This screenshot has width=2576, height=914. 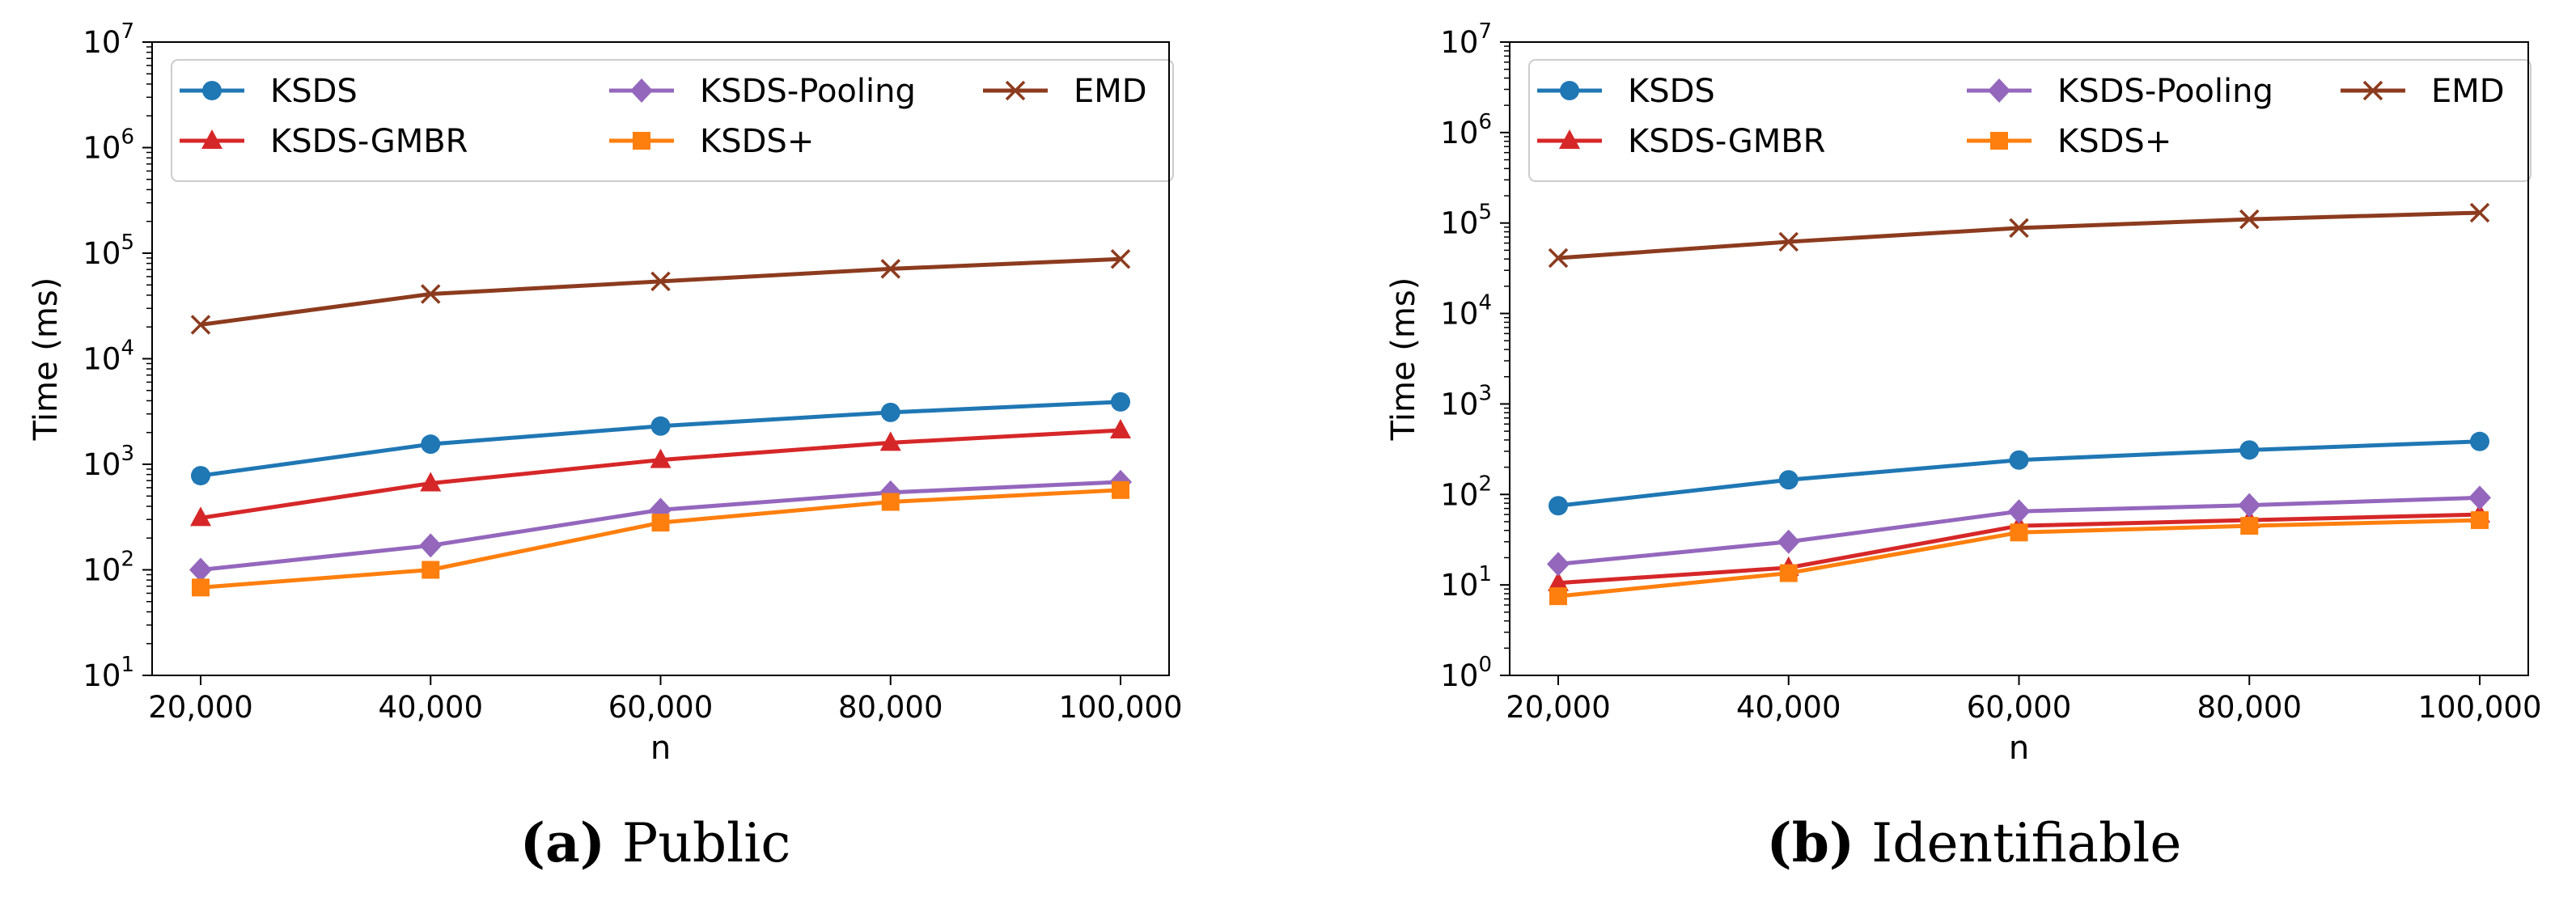 What do you see at coordinates (1403, 359) in the screenshot?
I see `y-axis-label: Time (ms)` at bounding box center [1403, 359].